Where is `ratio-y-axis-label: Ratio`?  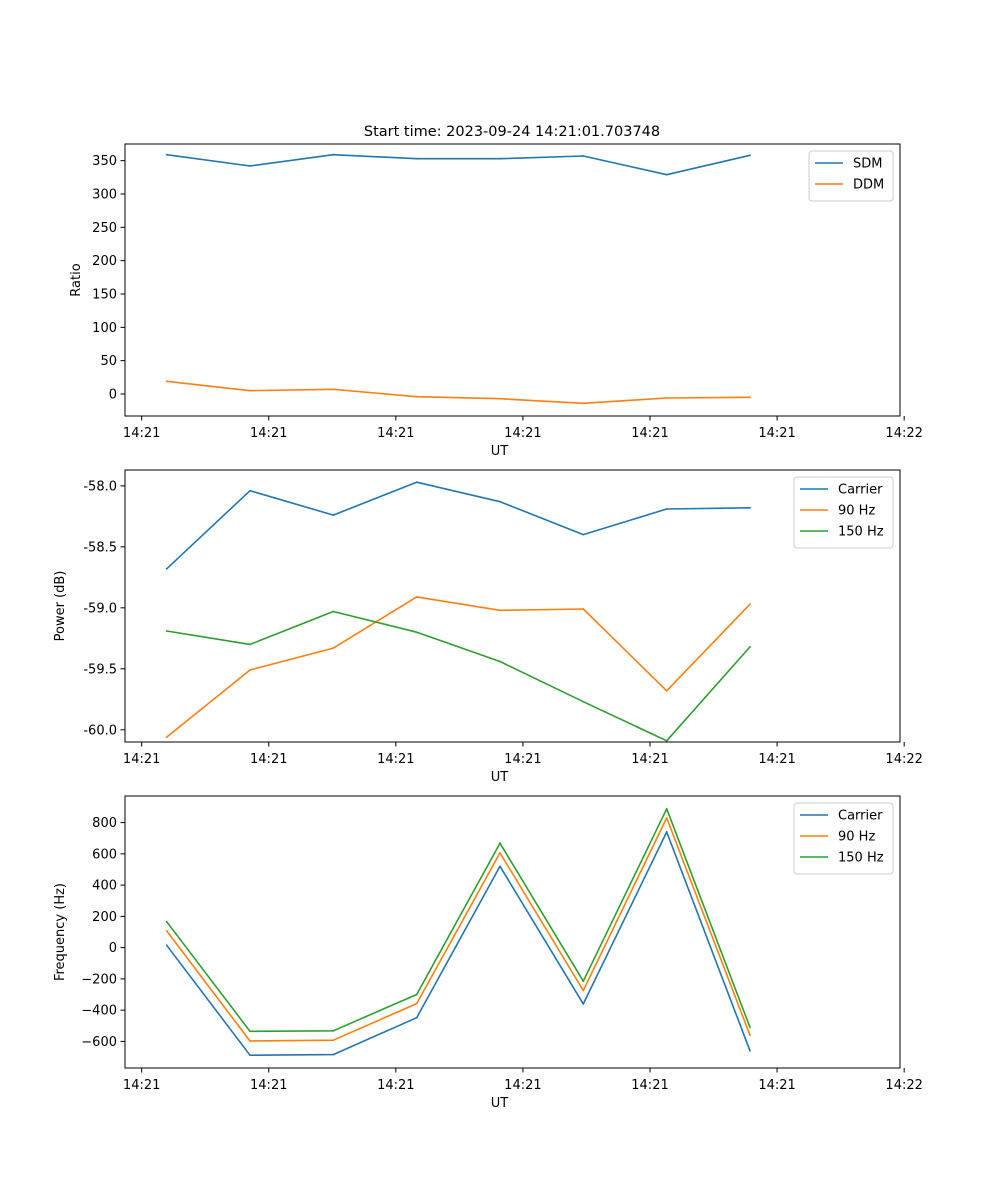 ratio-y-axis-label: Ratio is located at coordinates (76, 279).